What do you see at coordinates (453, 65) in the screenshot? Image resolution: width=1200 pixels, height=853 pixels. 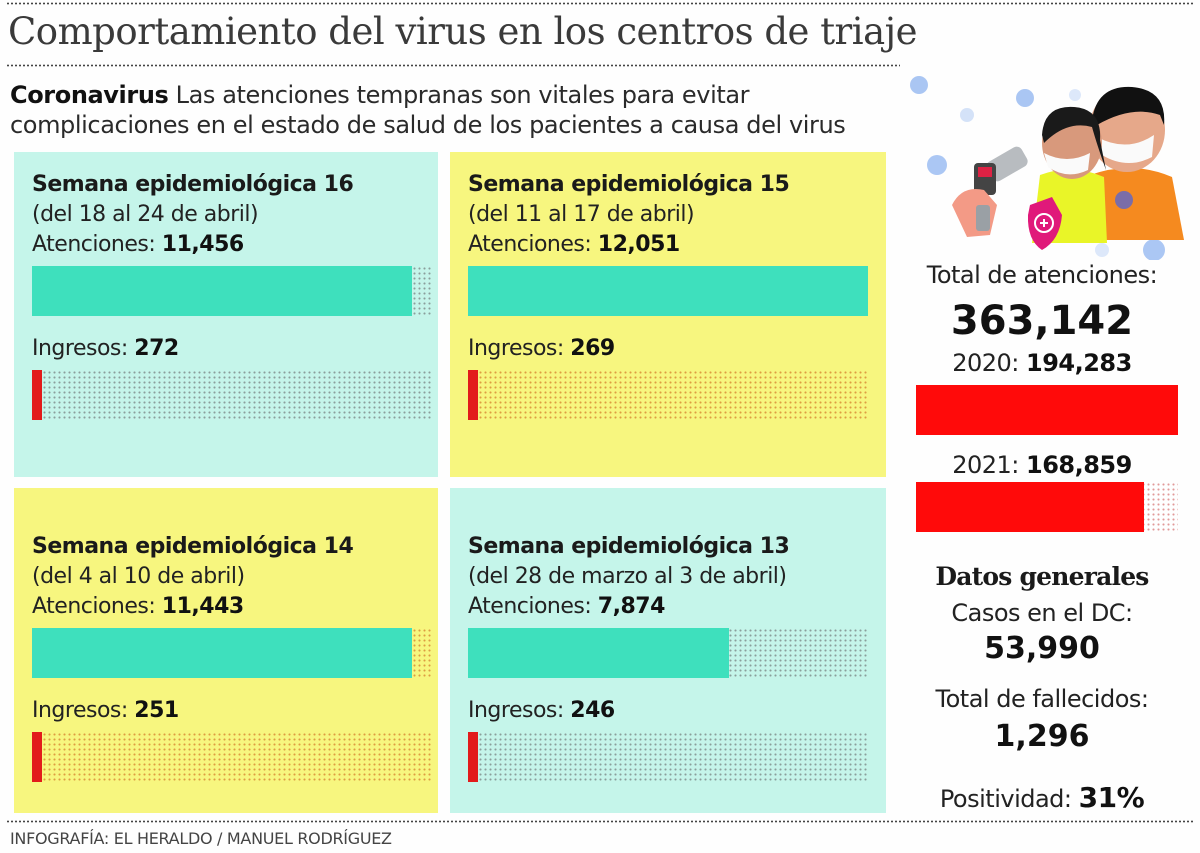 I see `title-divider` at bounding box center [453, 65].